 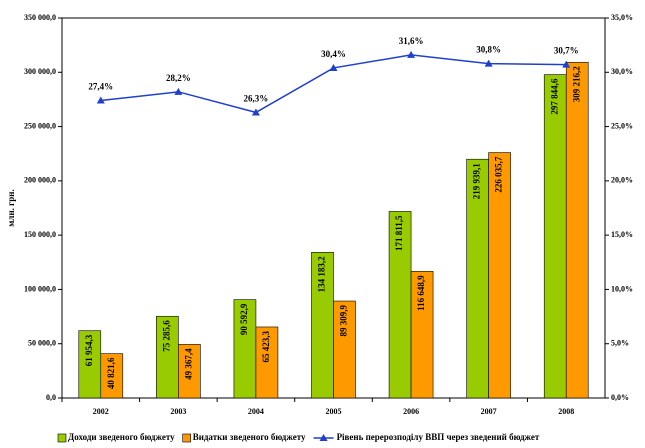 What do you see at coordinates (334, 411) in the screenshot?
I see `x-tick-label: 2005` at bounding box center [334, 411].